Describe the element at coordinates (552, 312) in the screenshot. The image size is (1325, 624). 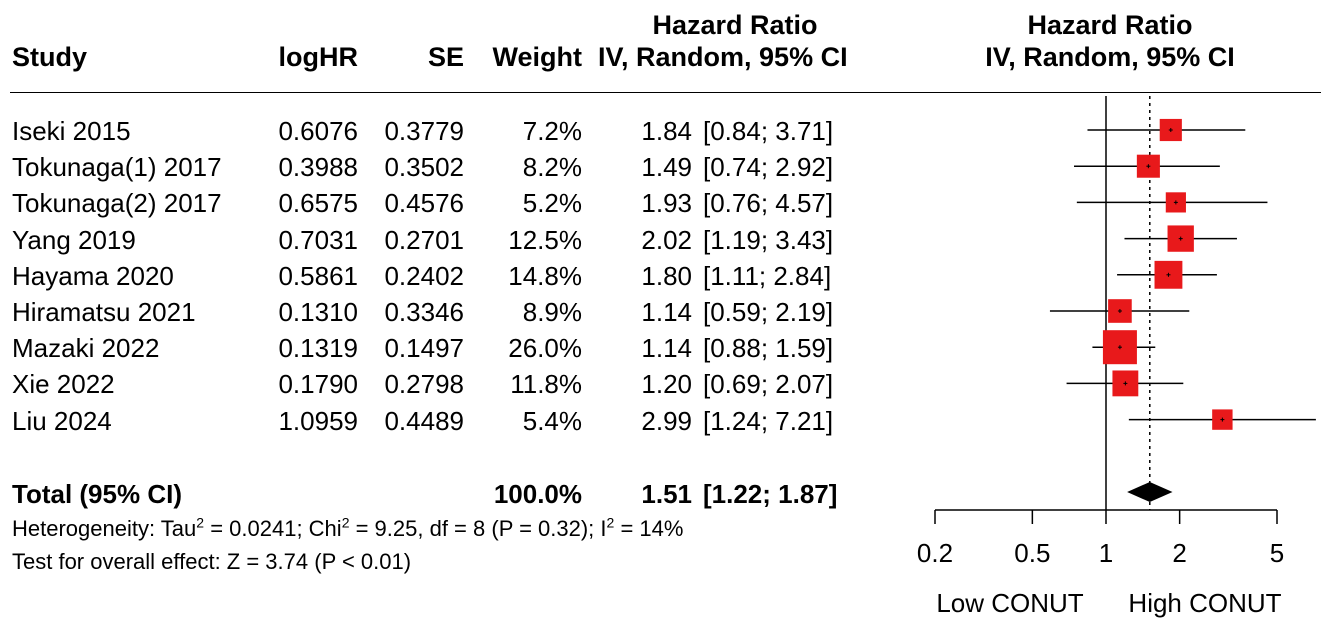
I see `row-weight: 8.9%` at that location.